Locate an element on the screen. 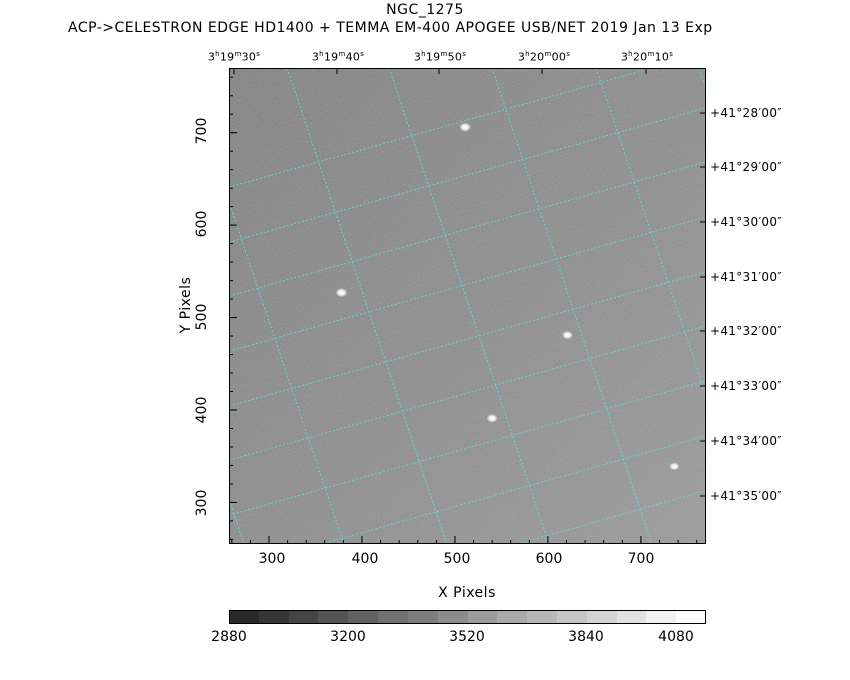 The height and width of the screenshot is (680, 850). colorbar is located at coordinates (467, 617).